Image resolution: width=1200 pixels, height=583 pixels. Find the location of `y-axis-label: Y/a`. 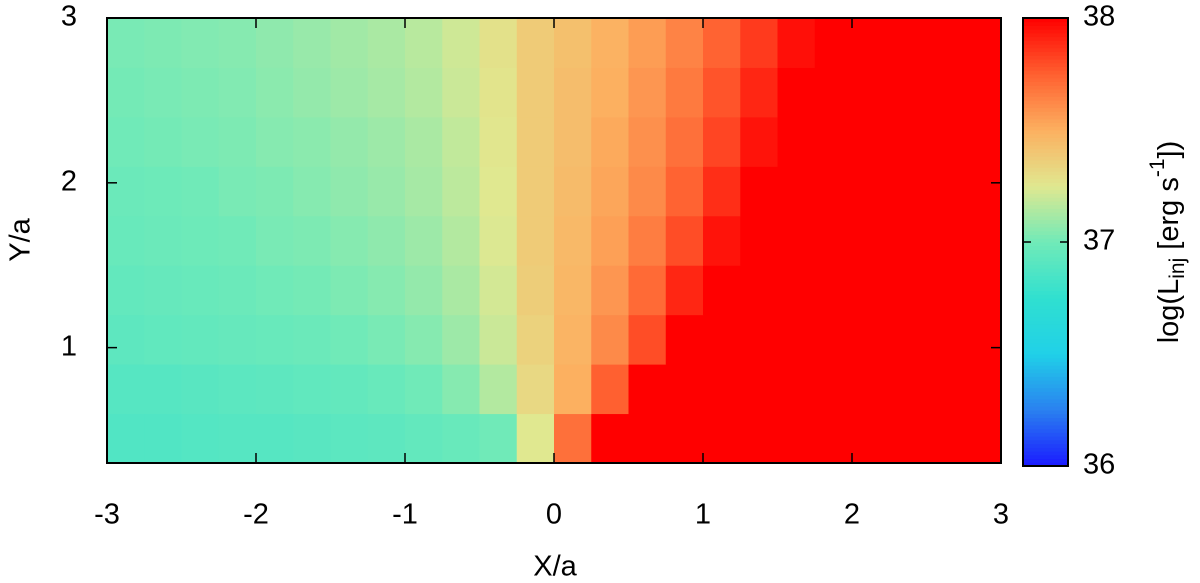

y-axis-label: Y/a is located at coordinates (21, 239).